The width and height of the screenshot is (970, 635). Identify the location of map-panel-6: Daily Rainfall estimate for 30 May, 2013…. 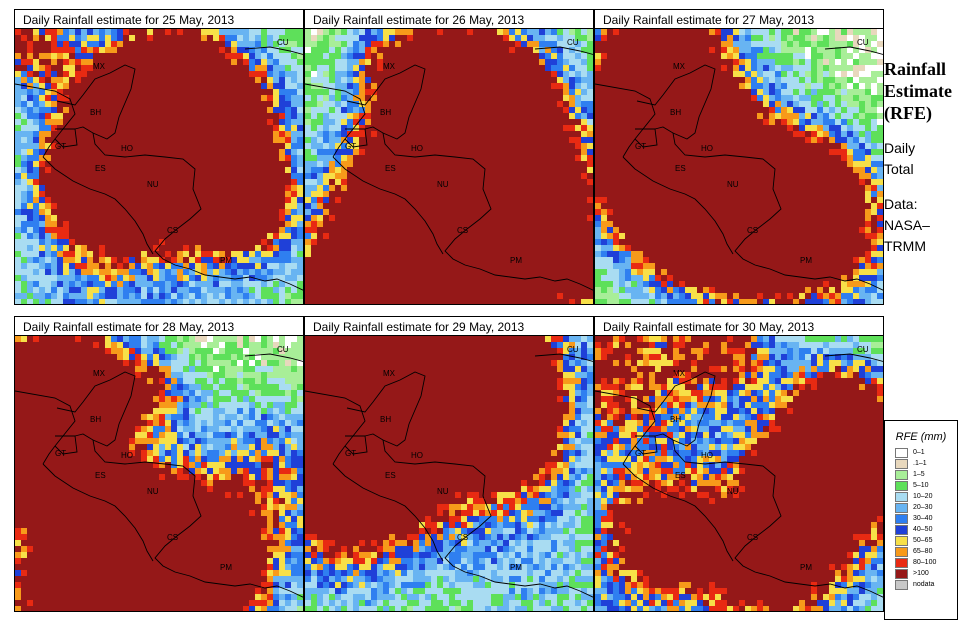
(739, 464).